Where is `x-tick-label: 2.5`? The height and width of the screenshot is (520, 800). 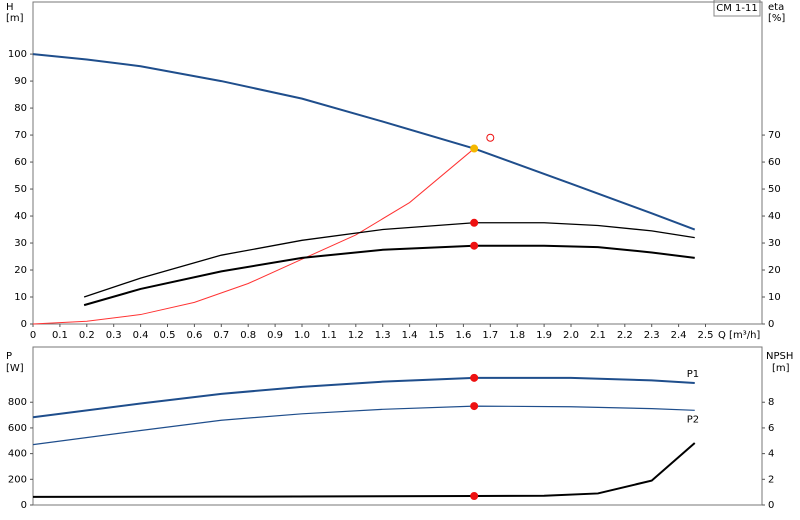 x-tick-label: 2.5 is located at coordinates (706, 335).